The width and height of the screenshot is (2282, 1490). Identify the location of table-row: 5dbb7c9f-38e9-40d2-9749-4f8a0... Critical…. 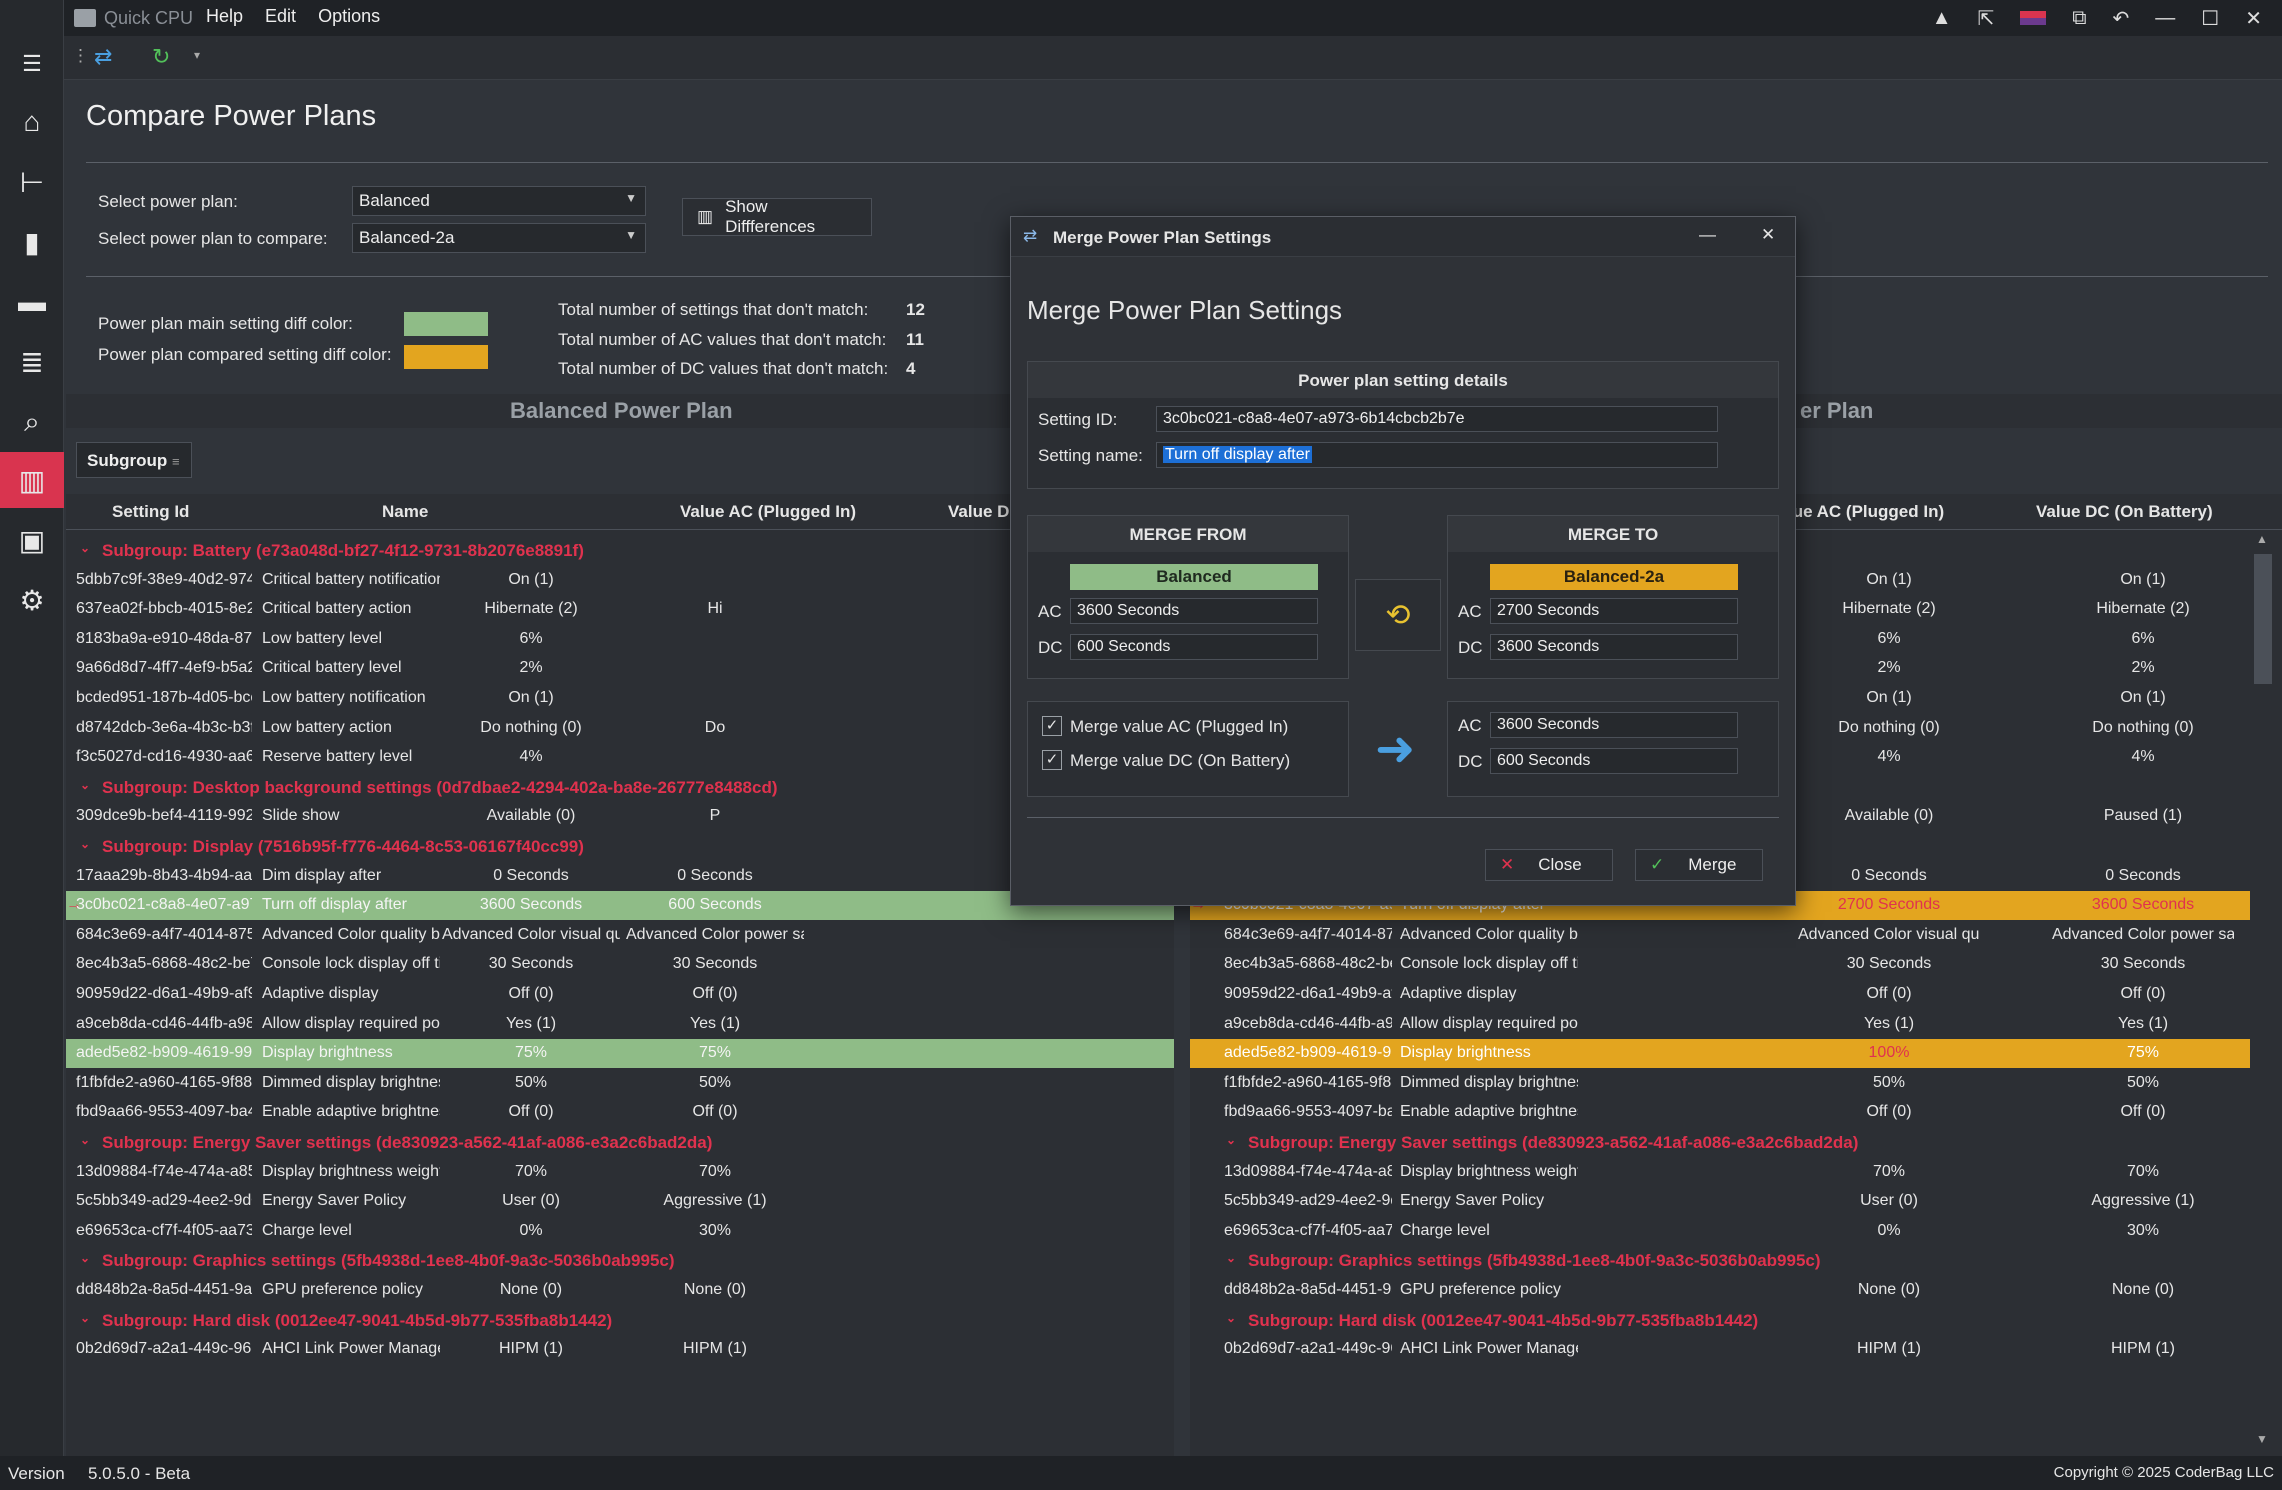
(620, 580).